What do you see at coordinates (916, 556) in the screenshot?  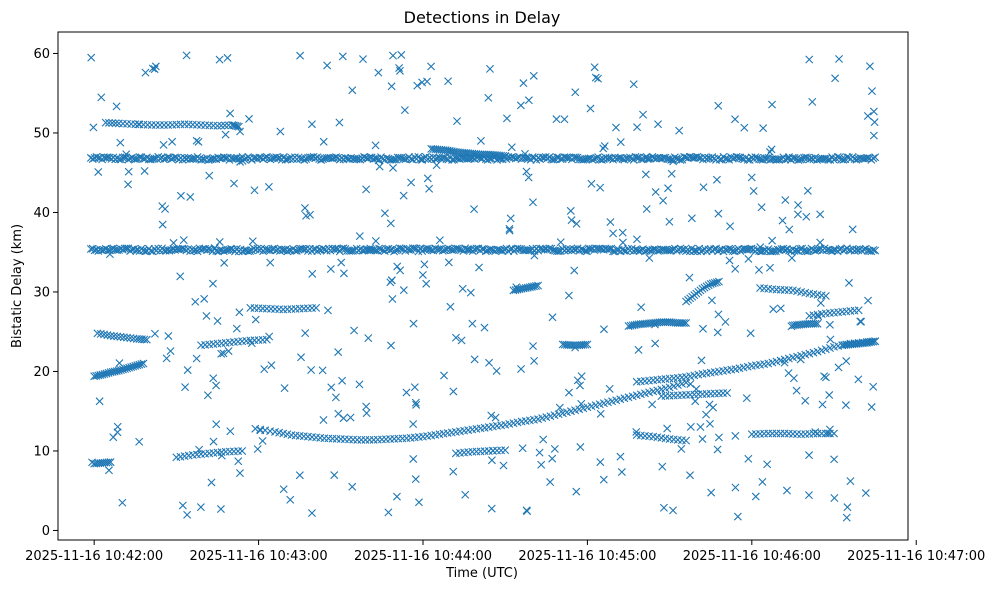 I see `x-tick-label: 2025-11-16 10:47:00` at bounding box center [916, 556].